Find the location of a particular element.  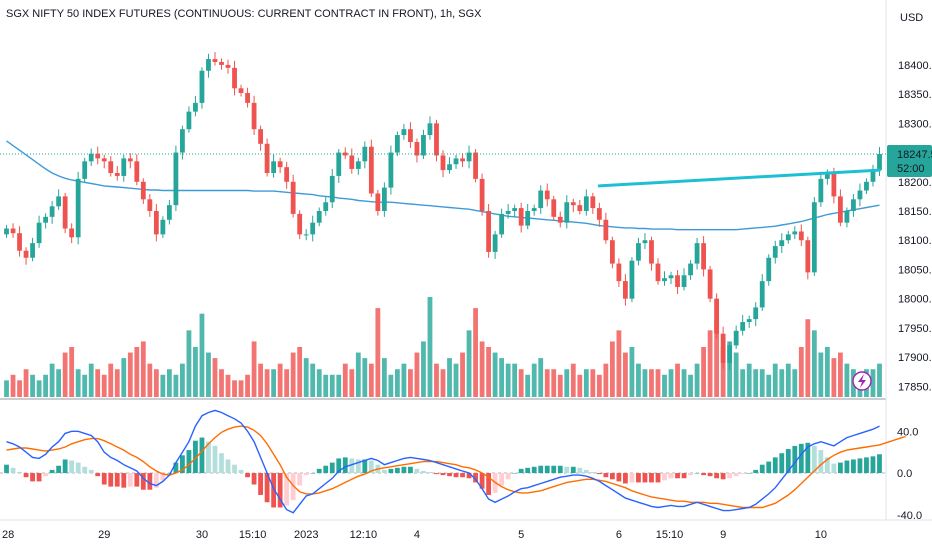

lightning-icon is located at coordinates (862, 381).